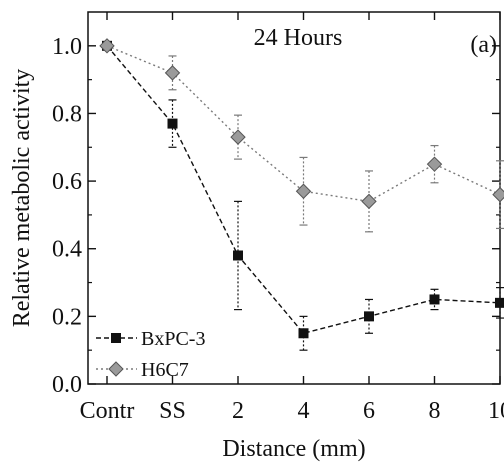 This screenshot has height=463, width=504. Describe the element at coordinates (238, 411) in the screenshot. I see `x-tick-label: 2` at that location.